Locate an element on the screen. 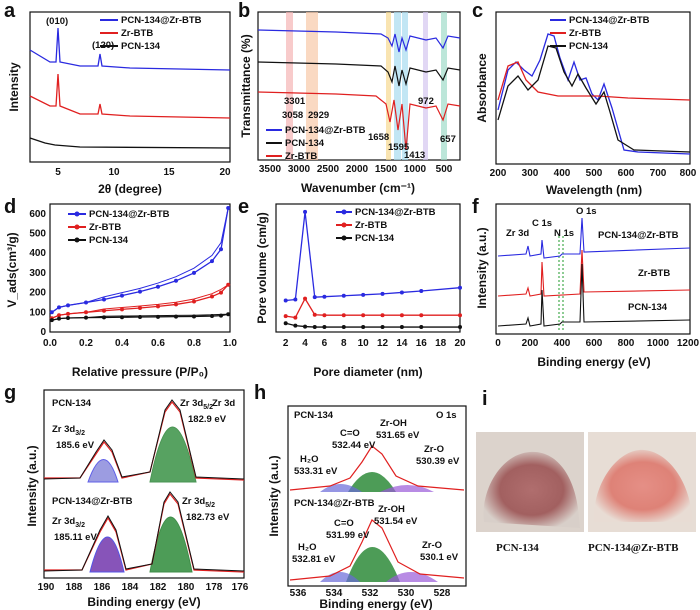 The image size is (700, 610). xtick: 6 is located at coordinates (325, 343).